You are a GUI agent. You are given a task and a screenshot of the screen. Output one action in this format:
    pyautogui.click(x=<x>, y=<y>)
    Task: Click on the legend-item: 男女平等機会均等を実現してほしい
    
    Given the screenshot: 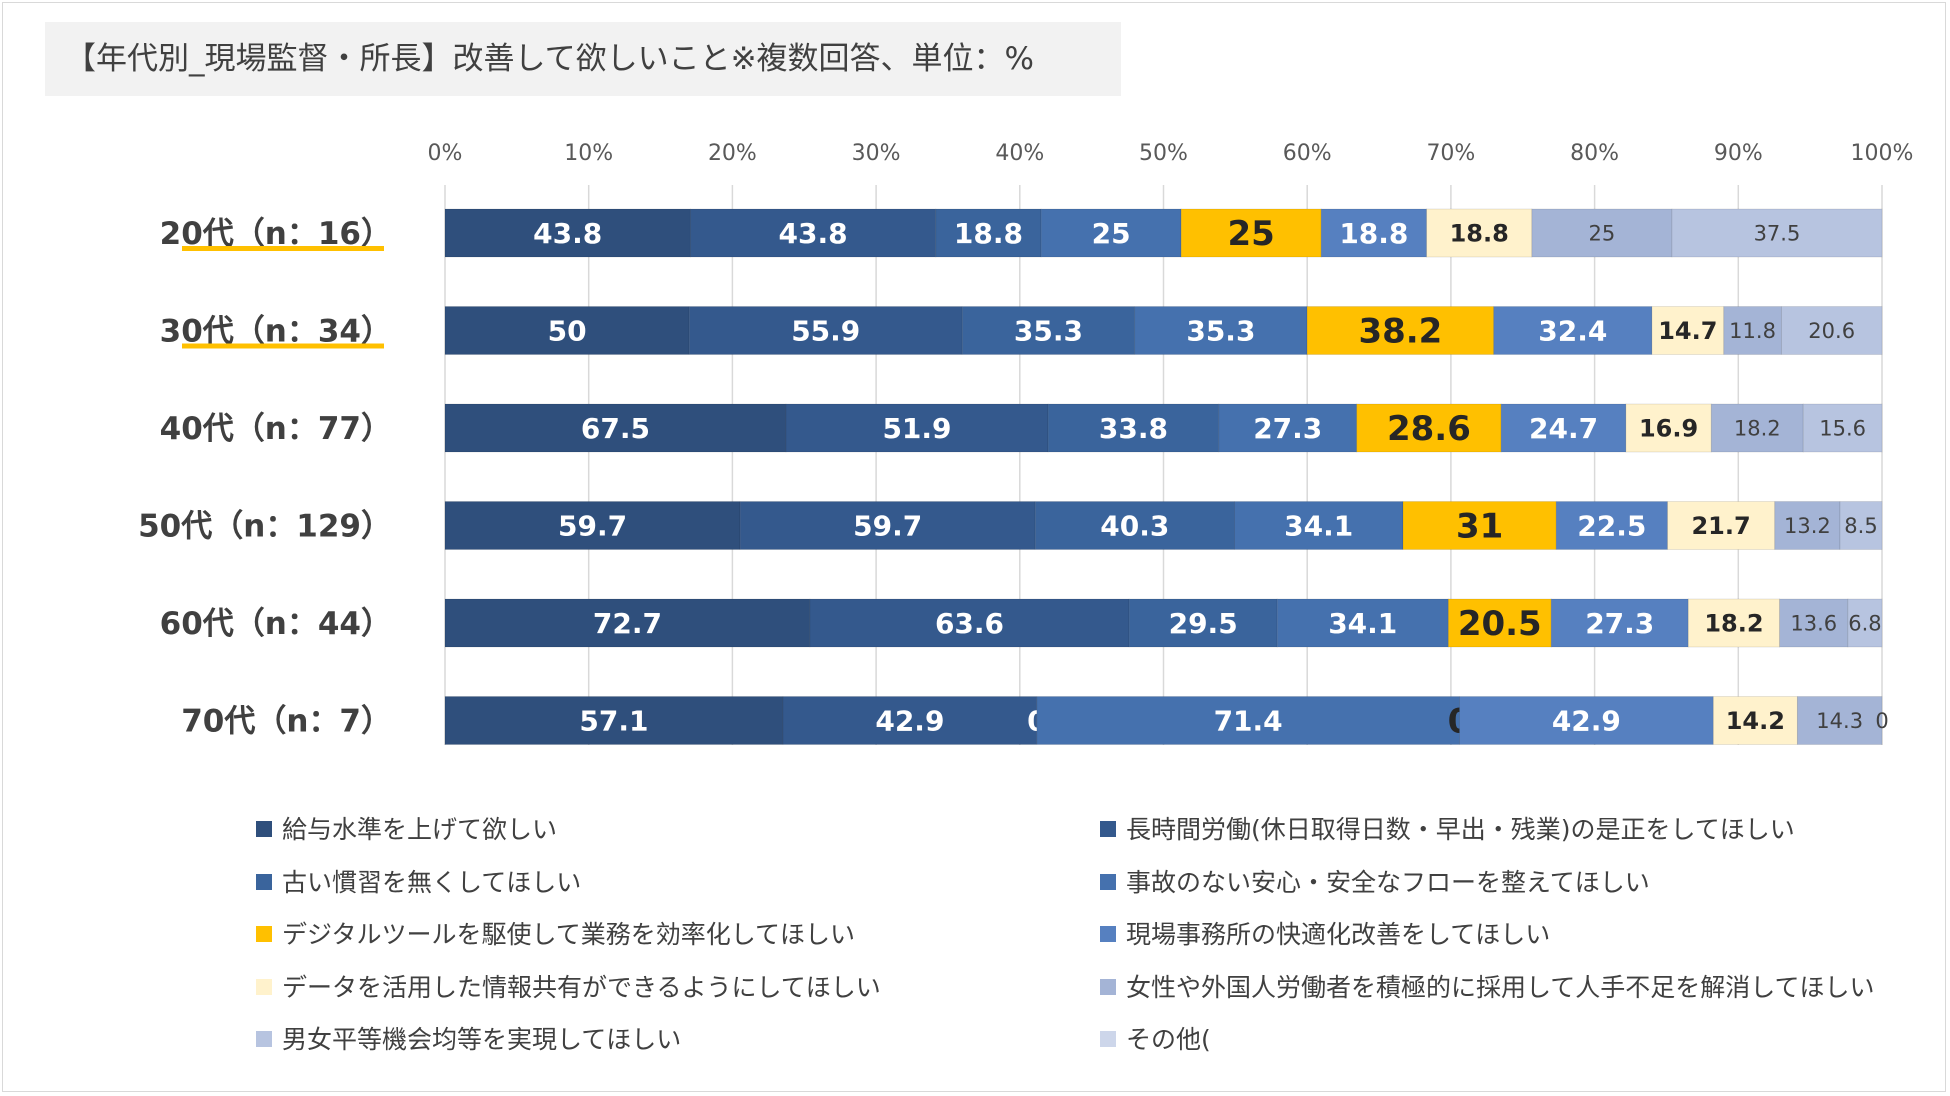 What is the action you would take?
    pyautogui.click(x=468, y=1040)
    